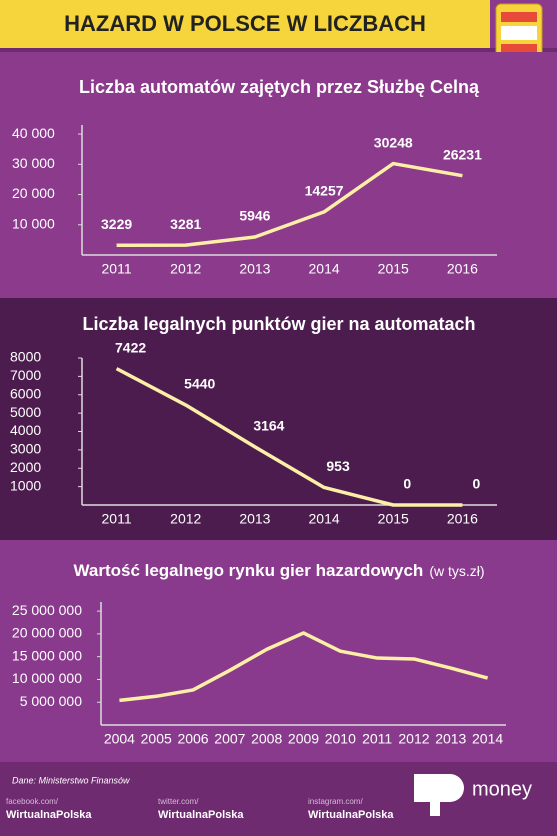  What do you see at coordinates (156, 739) in the screenshot?
I see `x-tick-label: 2005` at bounding box center [156, 739].